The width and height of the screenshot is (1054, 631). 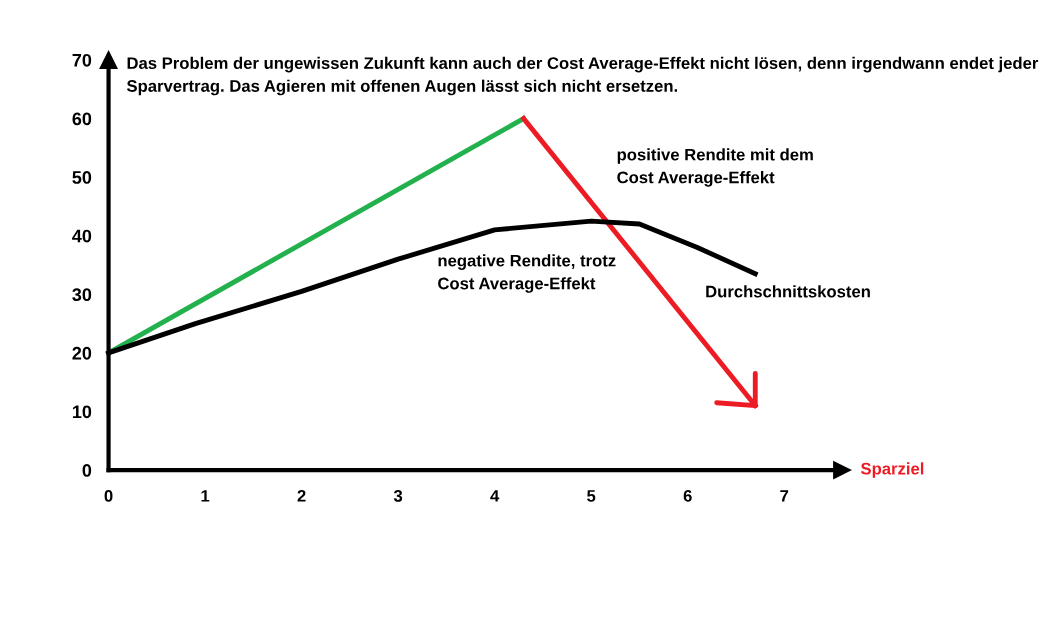 I want to click on x-tick-label: 6, so click(x=687, y=495).